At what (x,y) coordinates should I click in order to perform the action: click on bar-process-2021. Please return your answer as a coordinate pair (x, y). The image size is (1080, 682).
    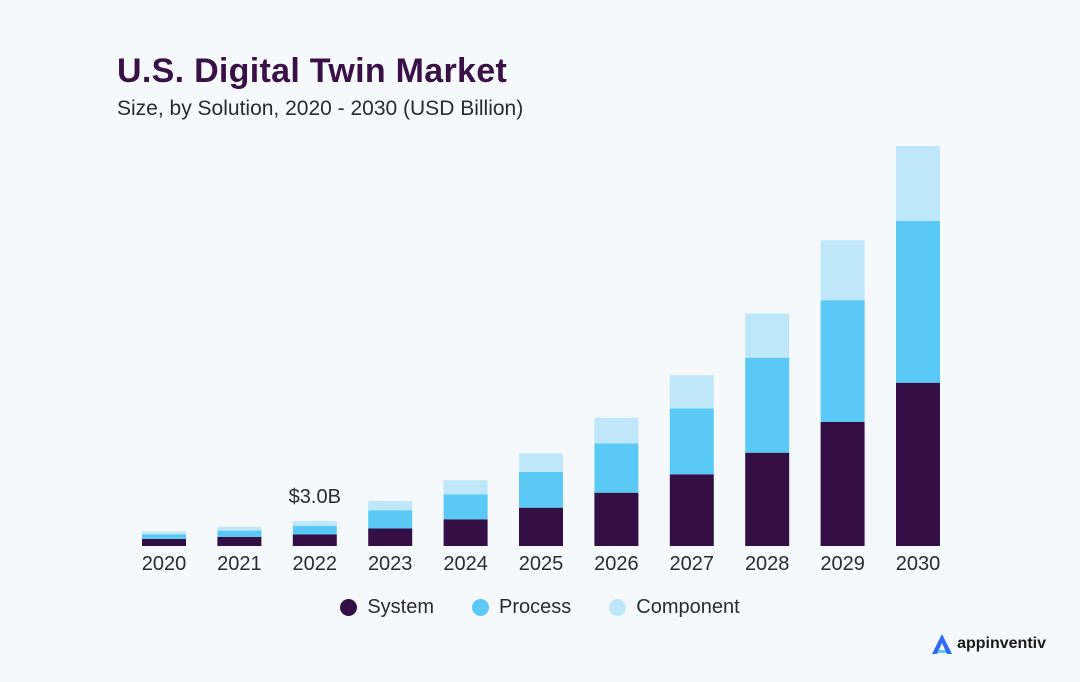
    Looking at the image, I should click on (239, 533).